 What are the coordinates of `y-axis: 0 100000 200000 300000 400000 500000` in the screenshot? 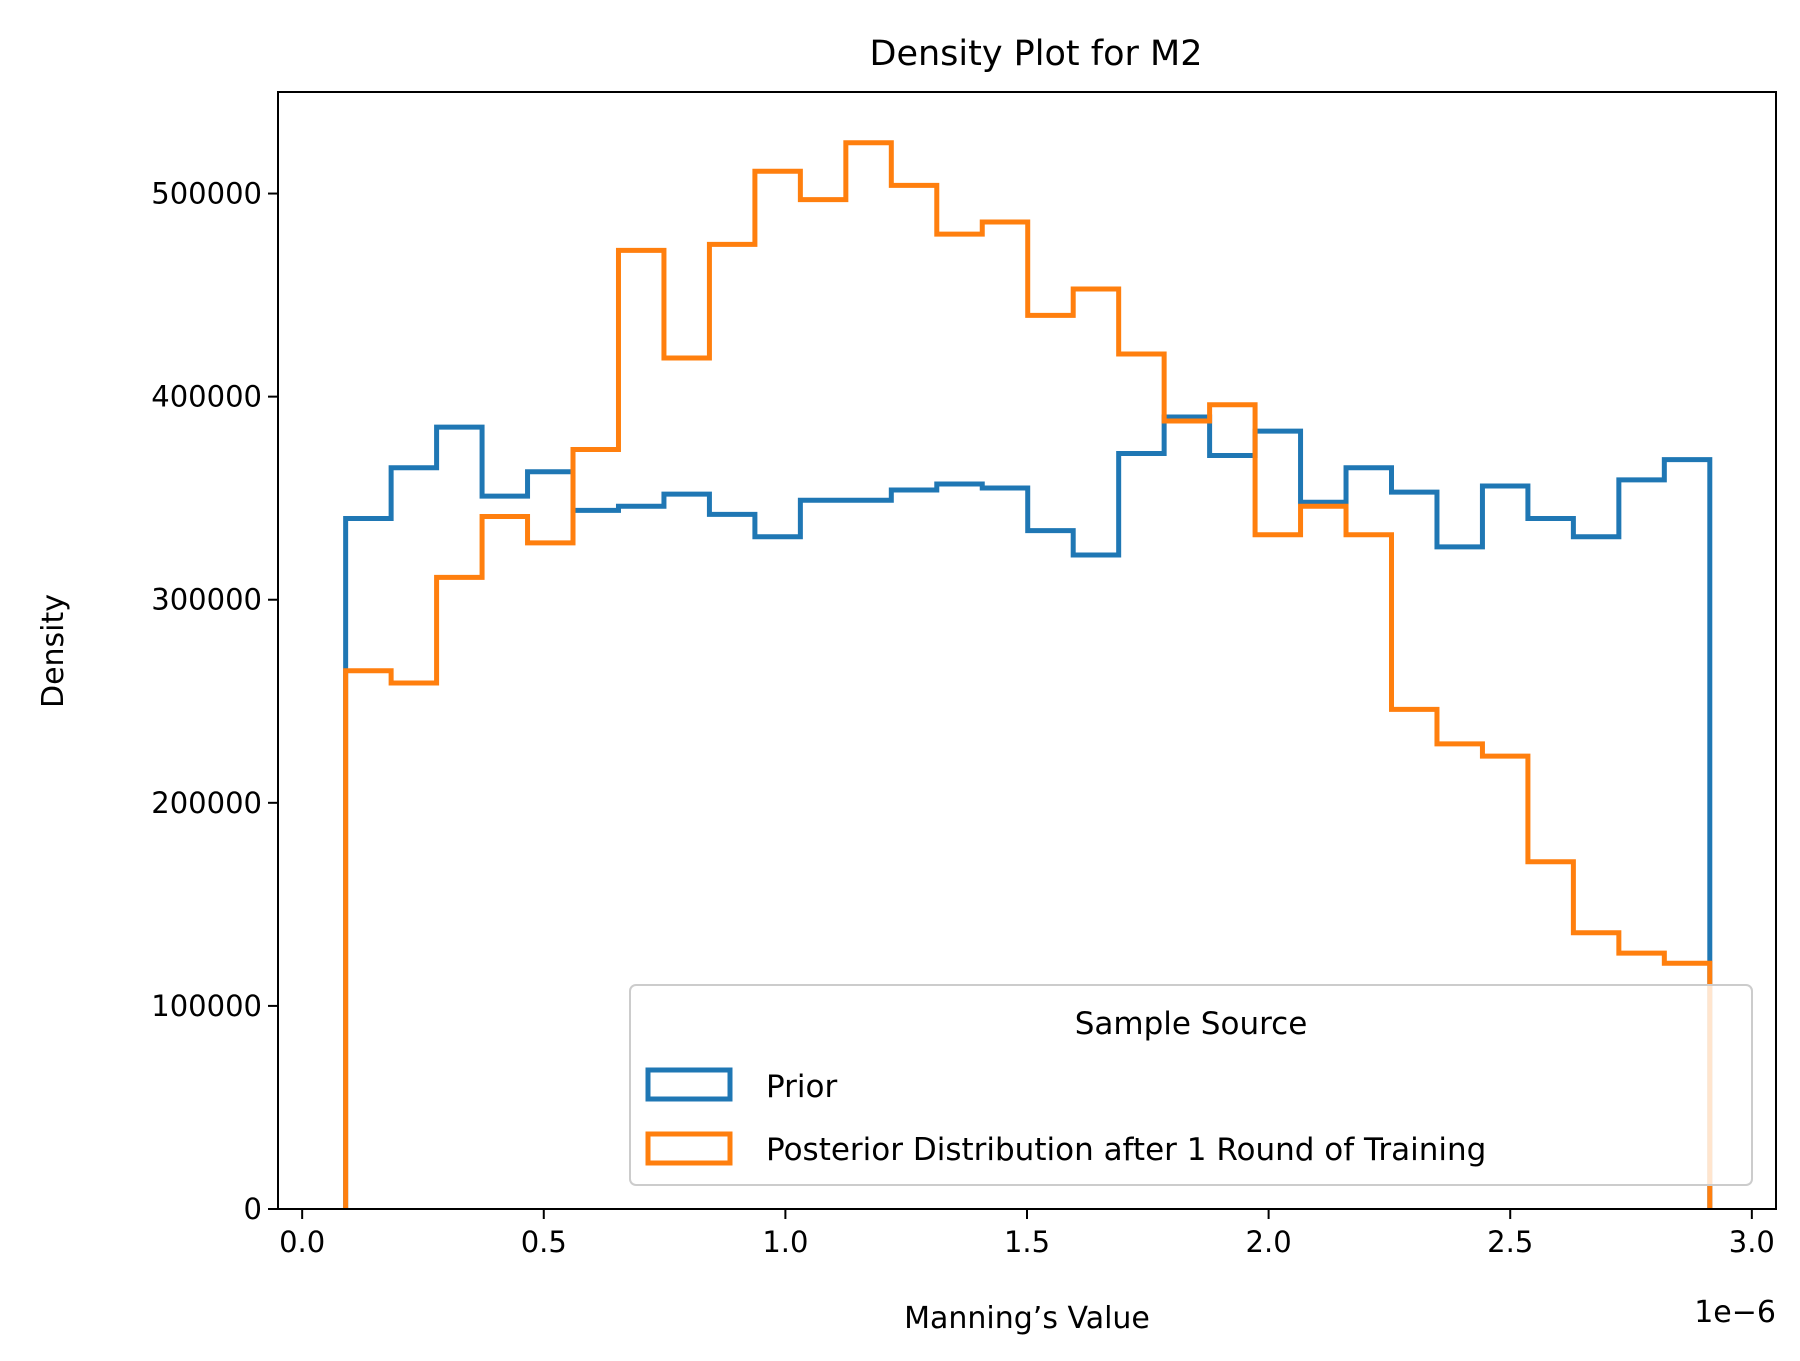 It's located at (214, 701).